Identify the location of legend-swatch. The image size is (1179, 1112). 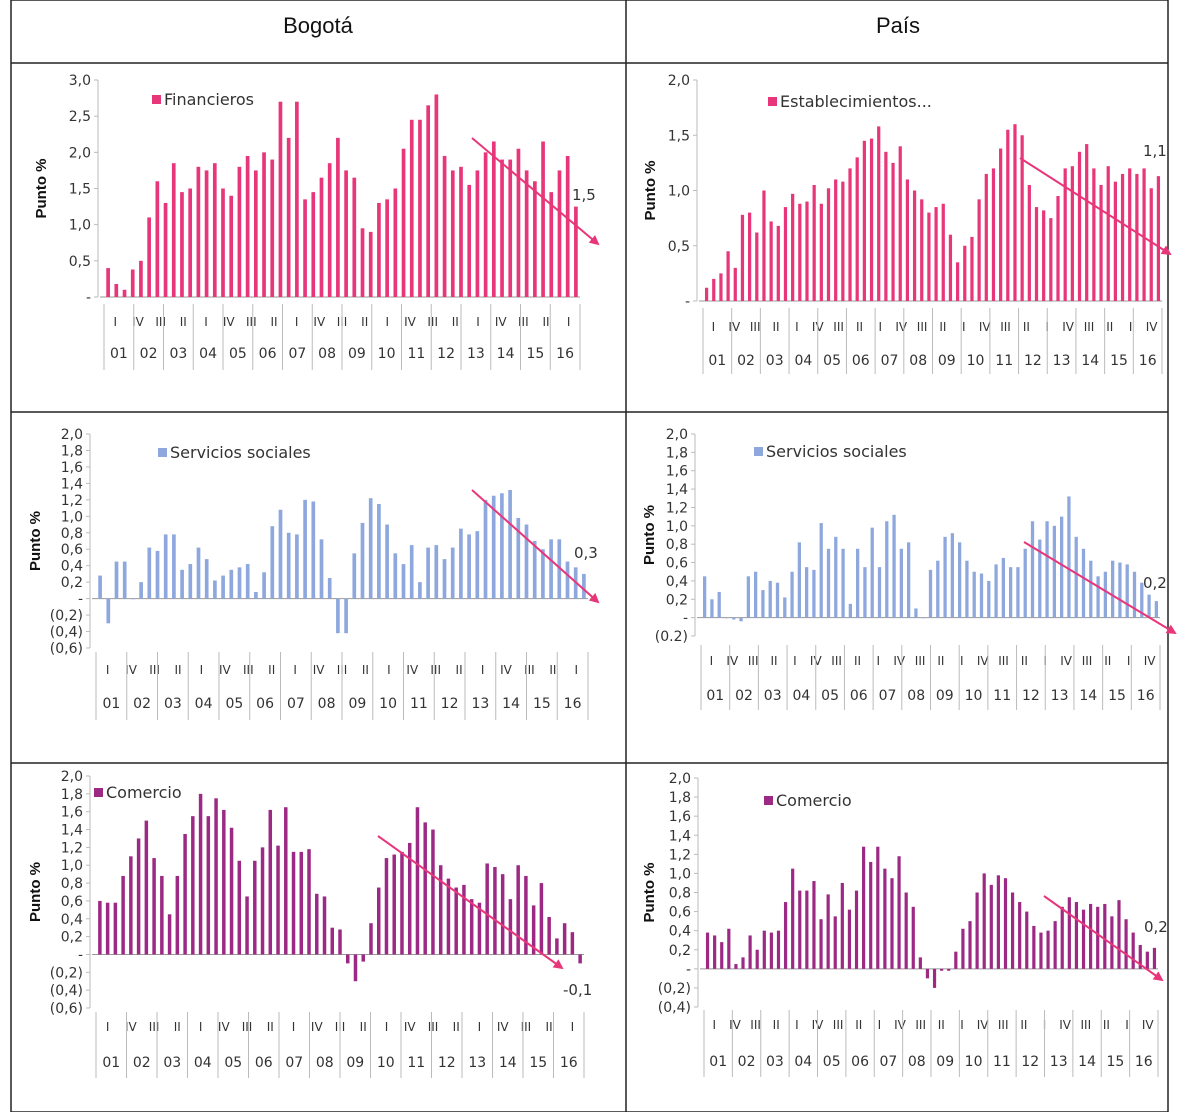
(162, 452).